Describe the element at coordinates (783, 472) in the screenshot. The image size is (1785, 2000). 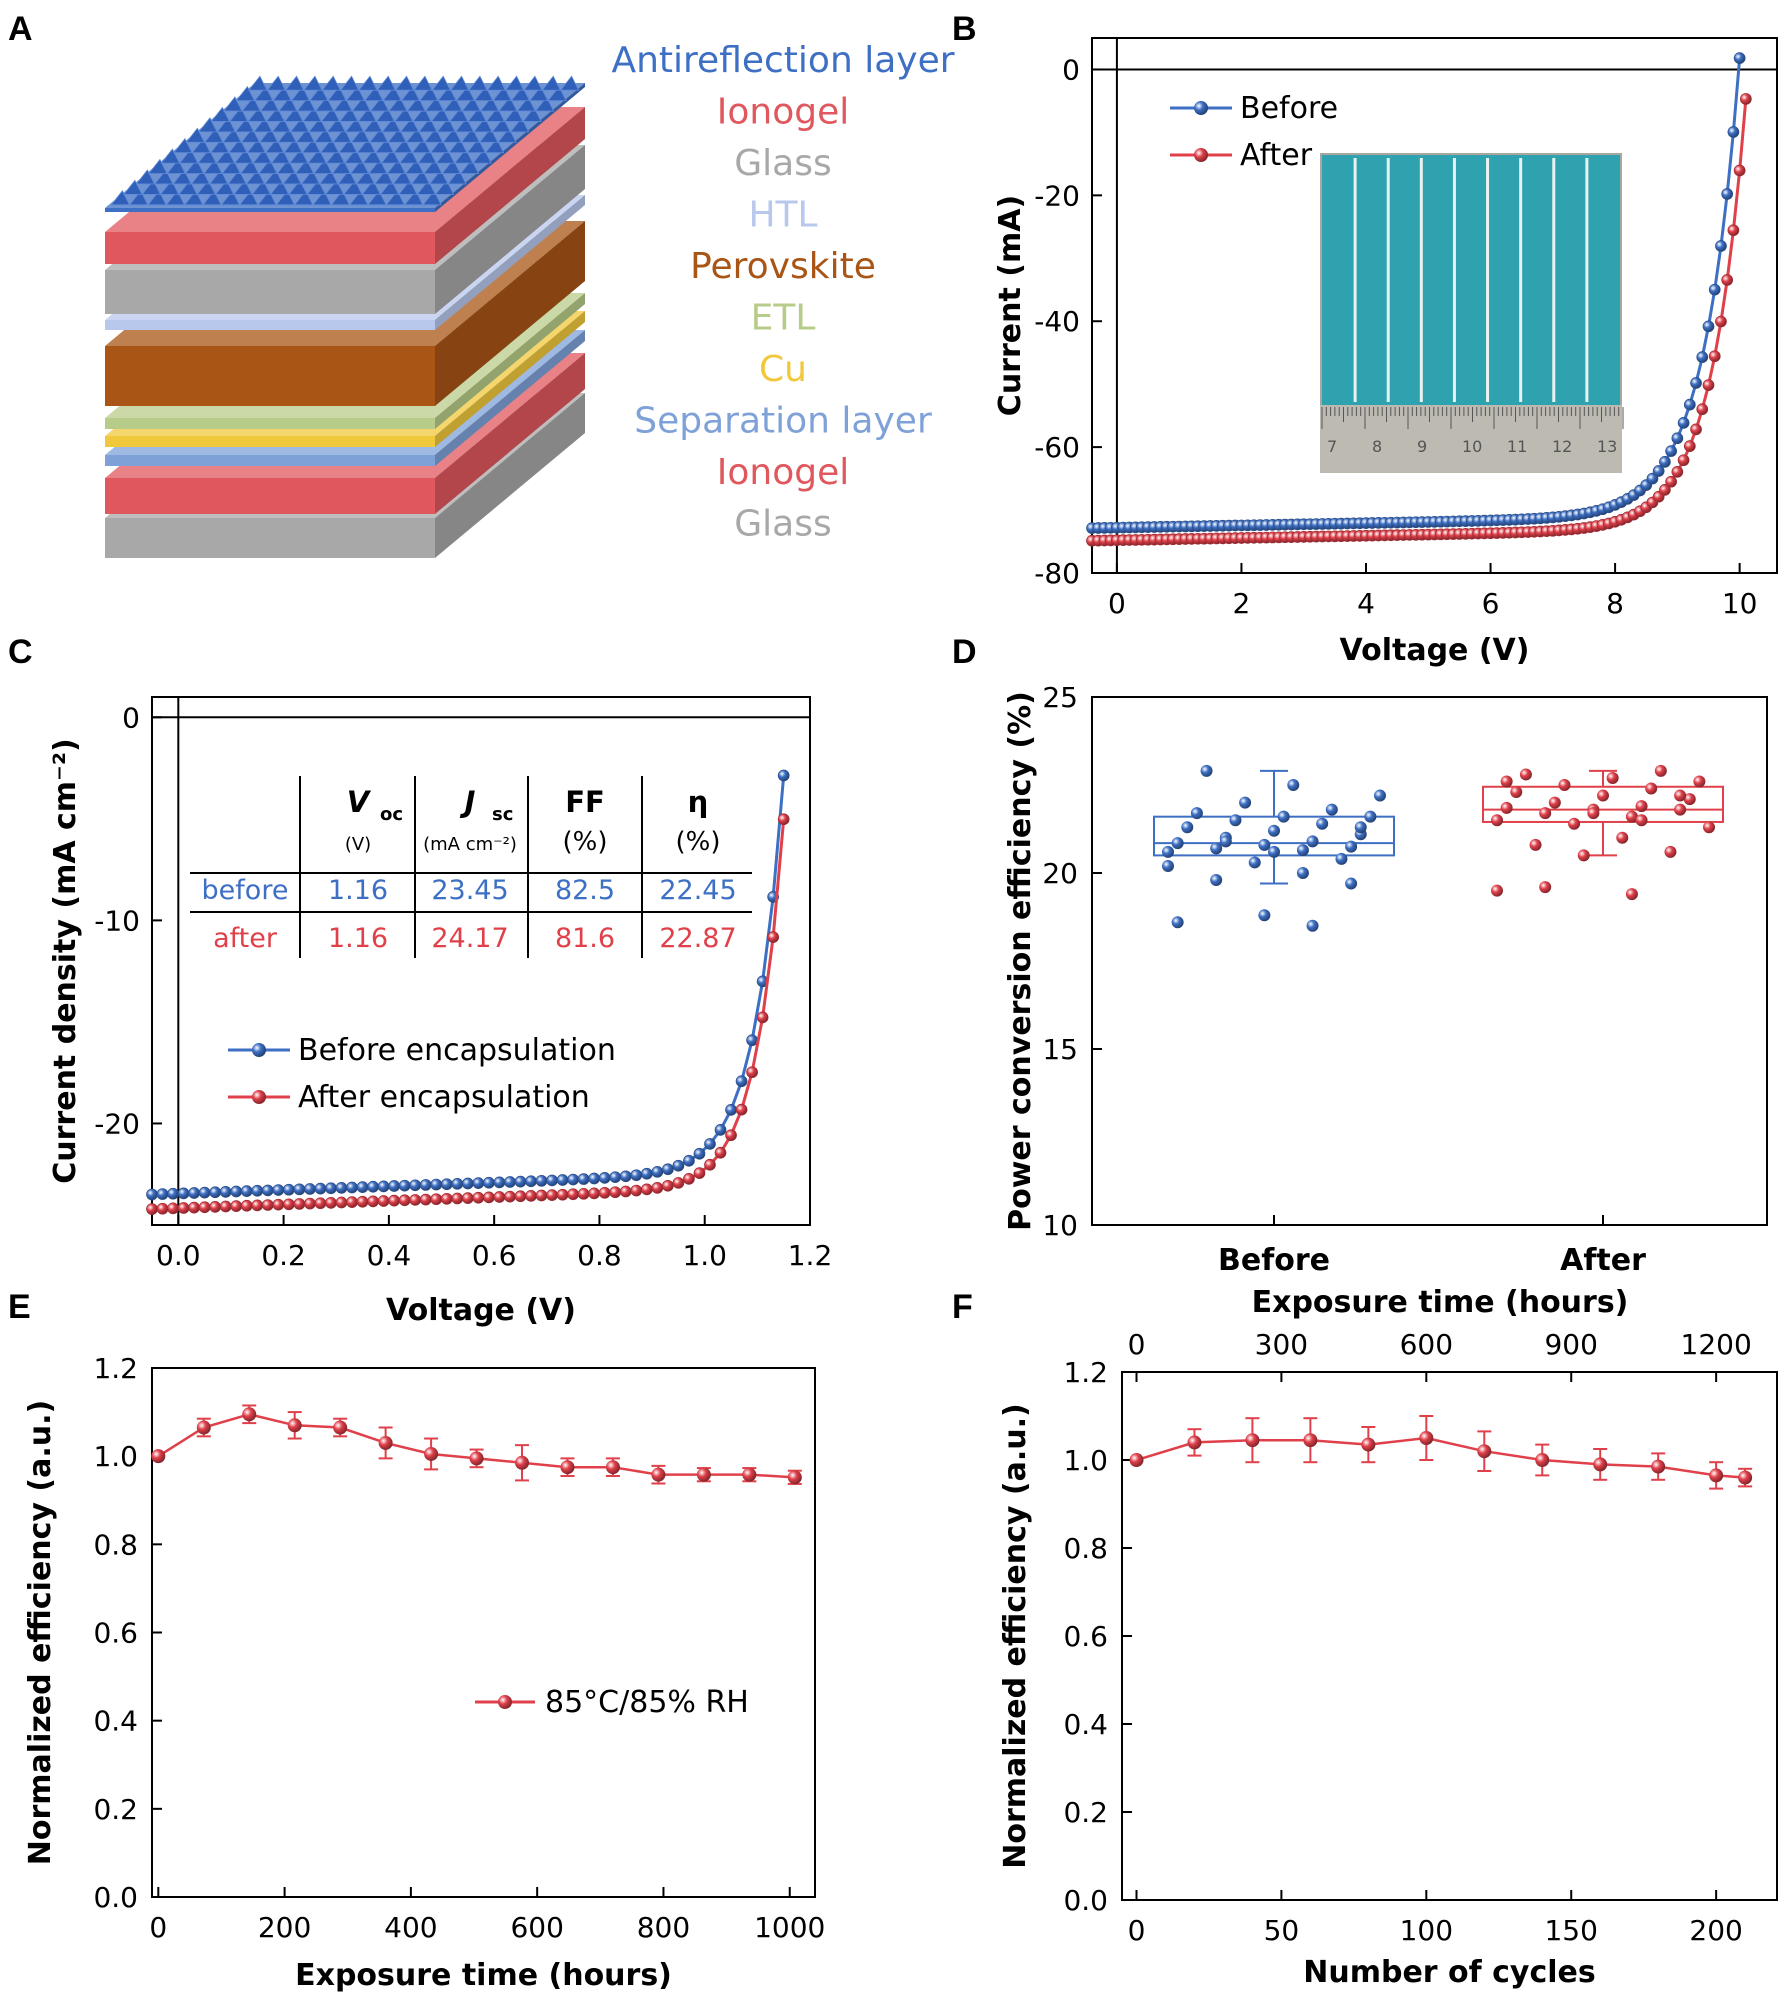
I see `layer-label: Ionogel` at that location.